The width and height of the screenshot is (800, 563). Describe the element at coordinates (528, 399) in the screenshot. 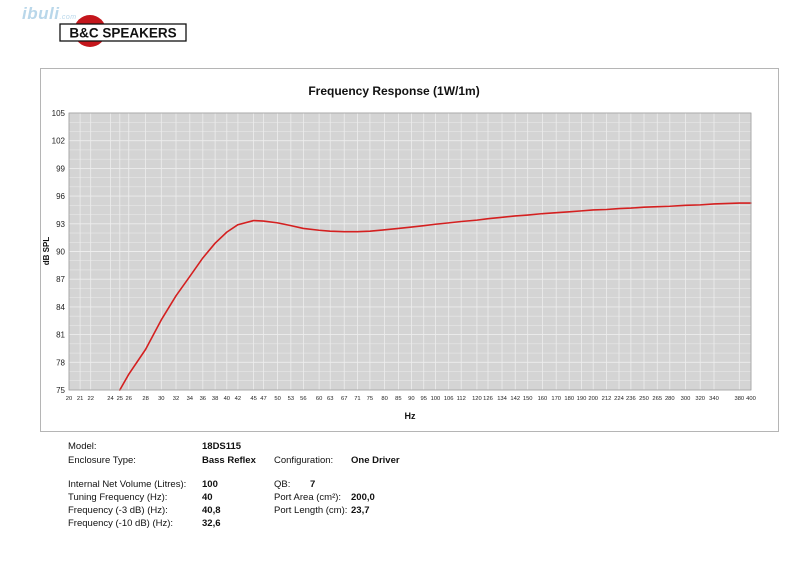

I see `x-tick-label: 150` at that location.